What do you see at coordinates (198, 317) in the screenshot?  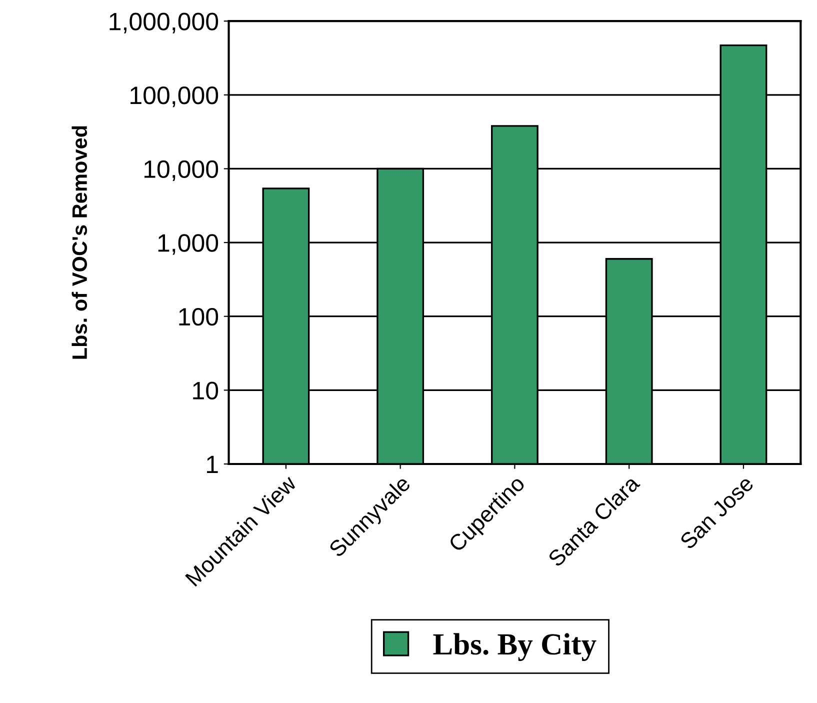 I see `y-tick-label: 100` at bounding box center [198, 317].